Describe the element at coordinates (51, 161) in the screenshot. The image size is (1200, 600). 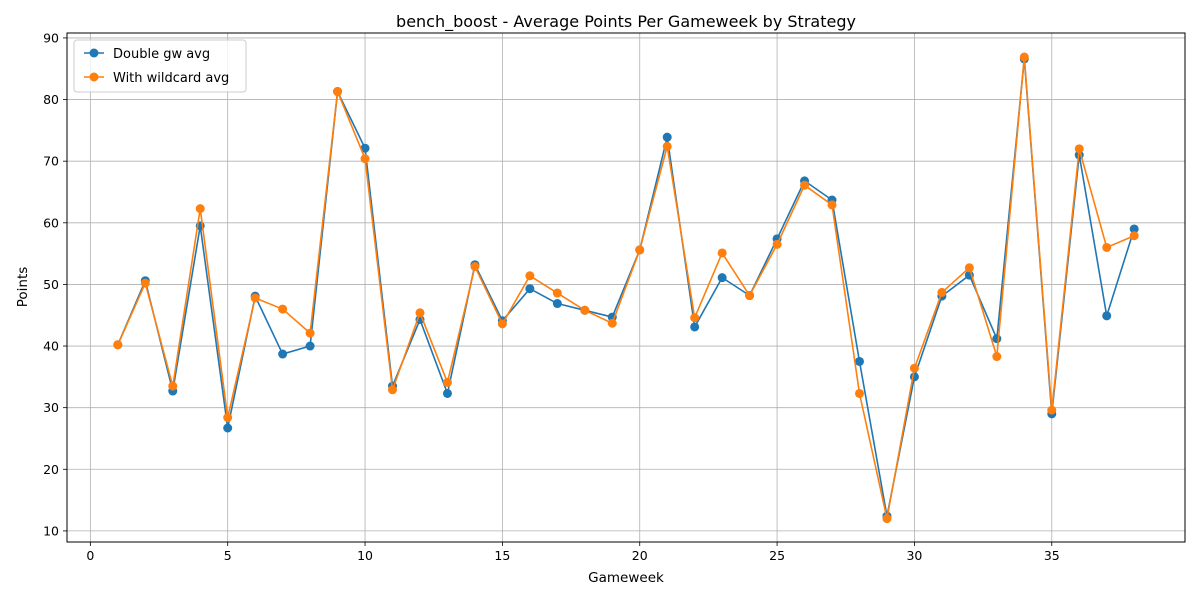
I see `y-tick-label: 70` at that location.